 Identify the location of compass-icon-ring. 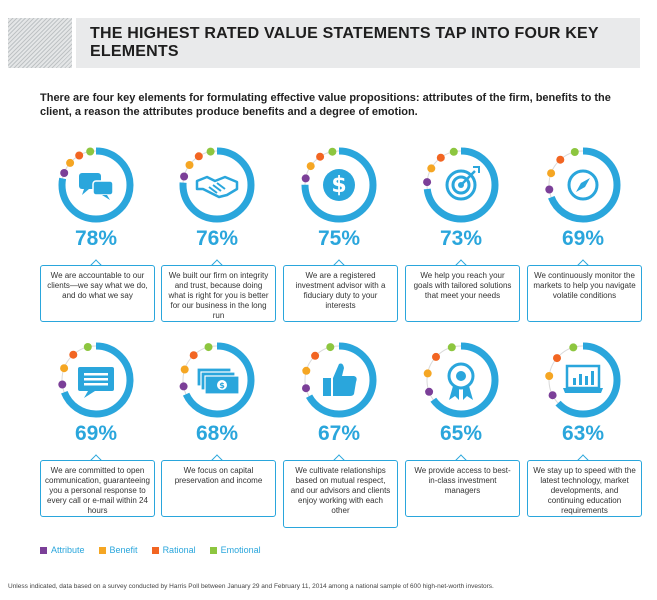
(583, 185).